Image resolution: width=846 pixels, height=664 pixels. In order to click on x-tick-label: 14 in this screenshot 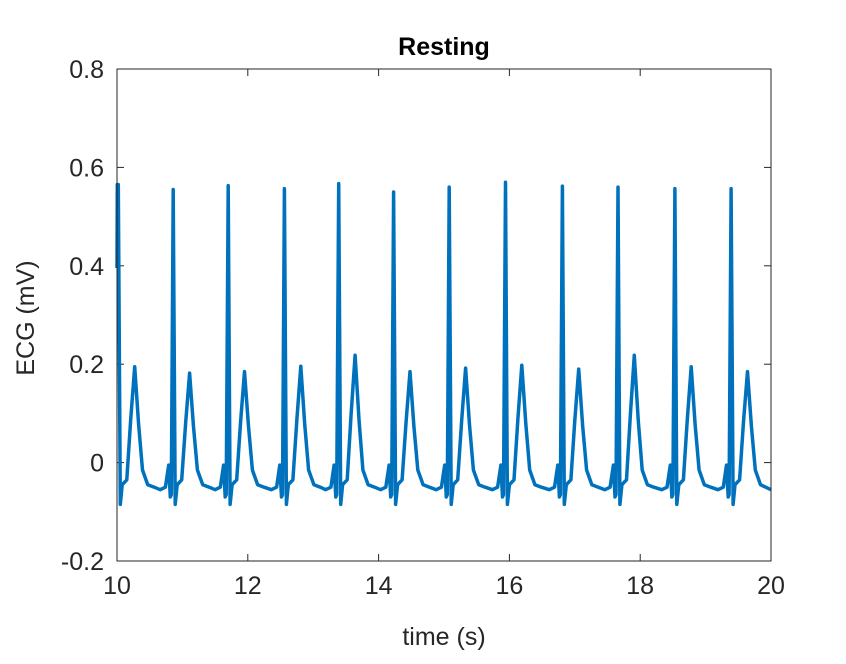, I will do `click(379, 586)`.